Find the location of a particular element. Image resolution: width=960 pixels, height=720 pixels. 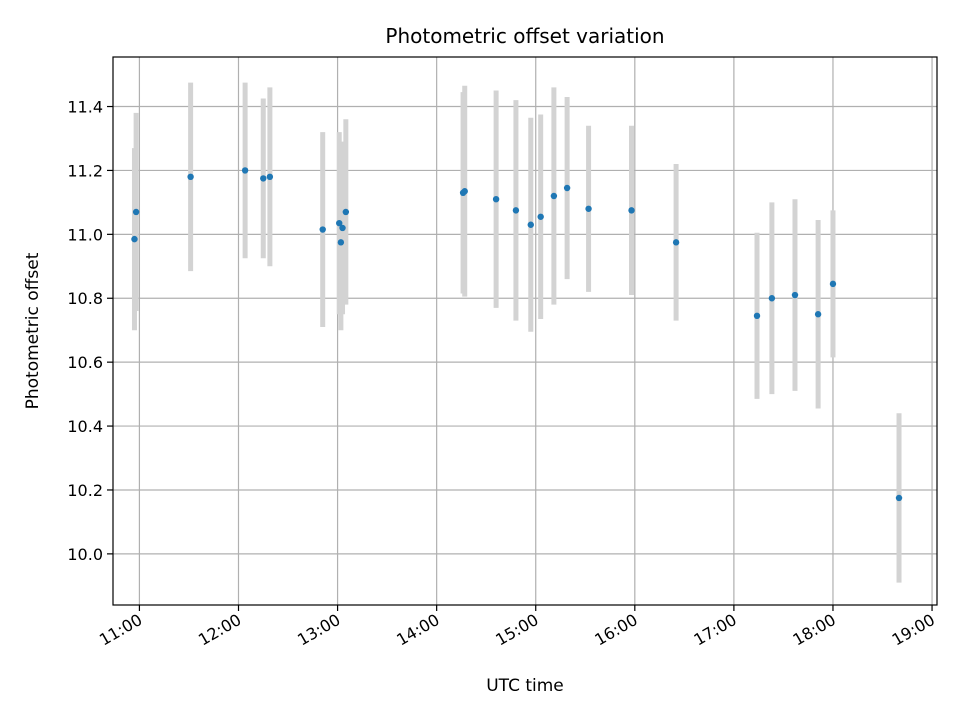

y-tick-label: 10.0 is located at coordinates (85, 554).